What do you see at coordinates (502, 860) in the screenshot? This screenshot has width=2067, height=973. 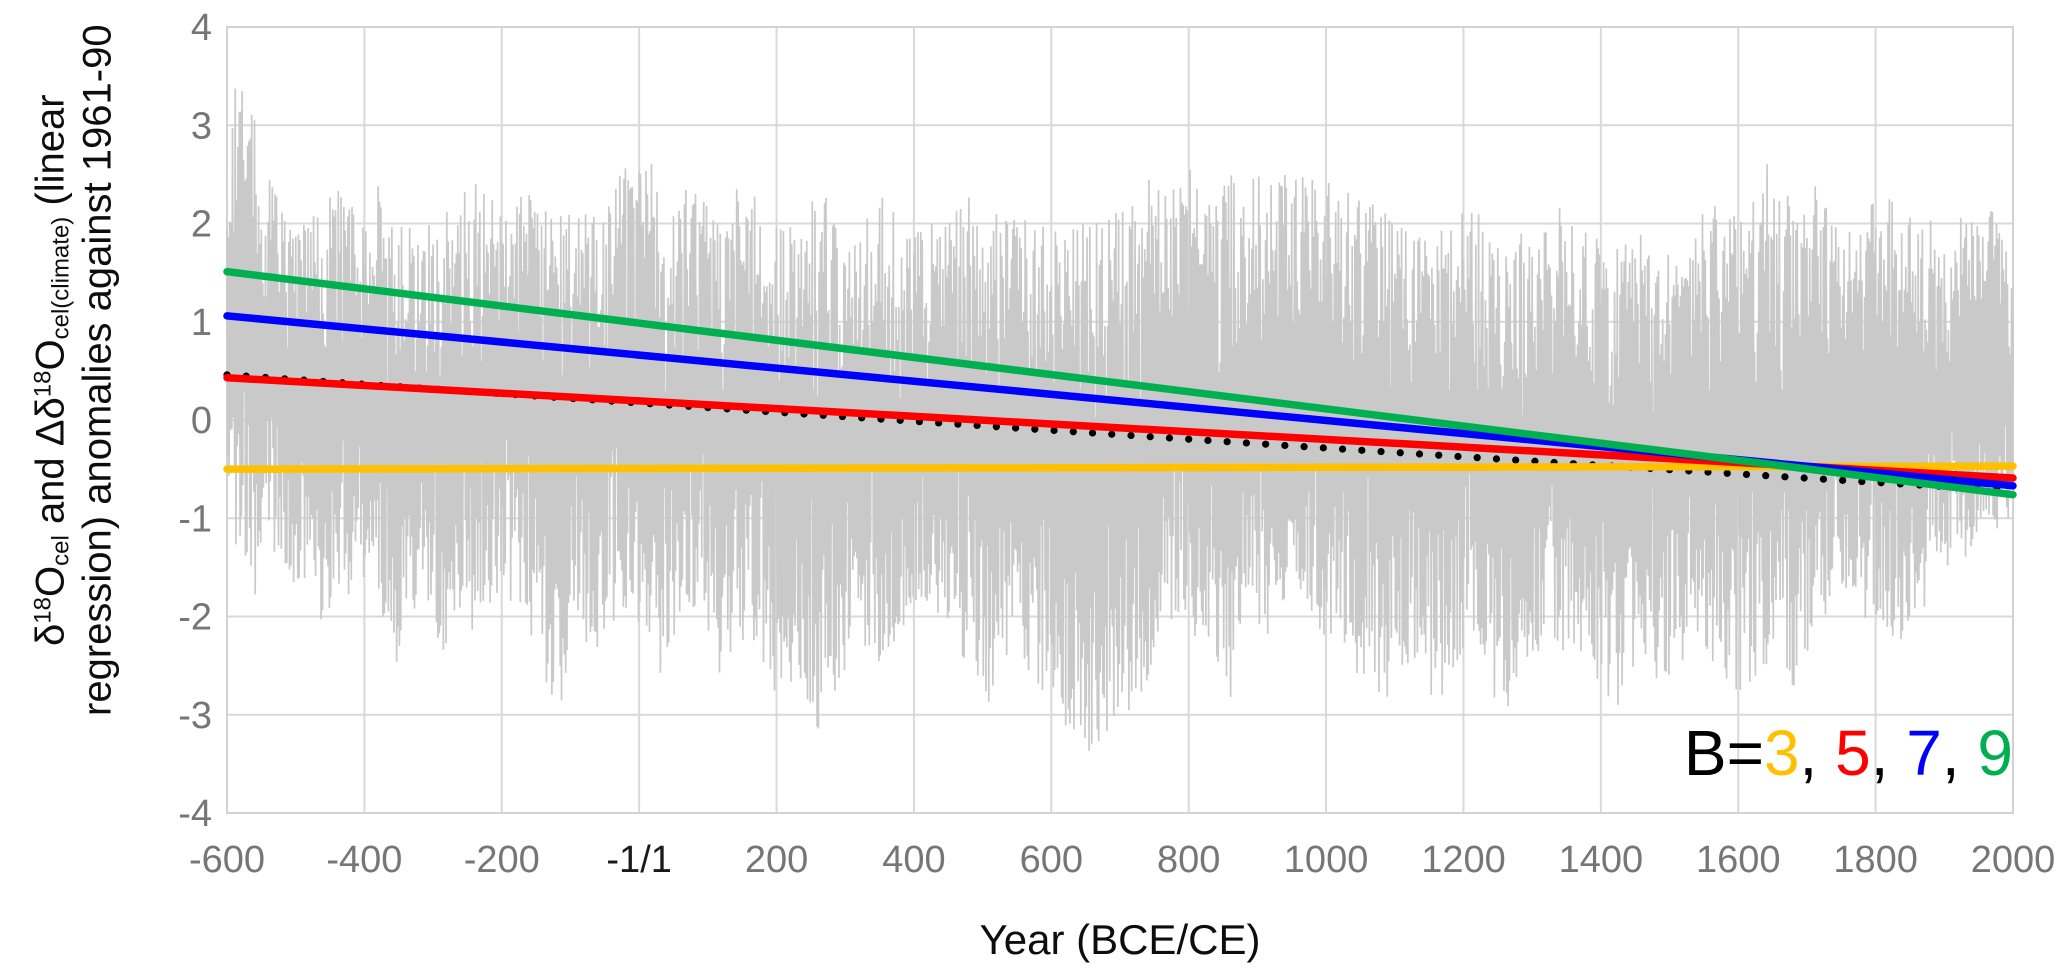 I see `x-tick-label: -200` at bounding box center [502, 860].